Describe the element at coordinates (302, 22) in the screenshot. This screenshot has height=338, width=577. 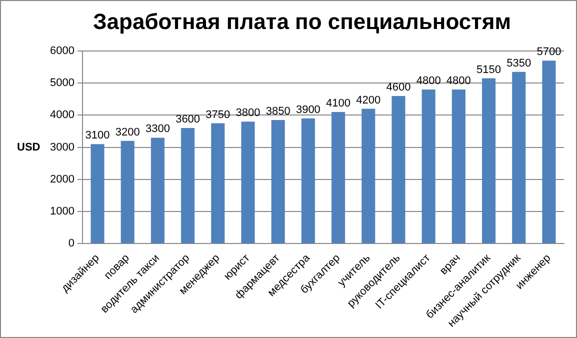
I see `chart-title: Заработная плата по специальностям` at that location.